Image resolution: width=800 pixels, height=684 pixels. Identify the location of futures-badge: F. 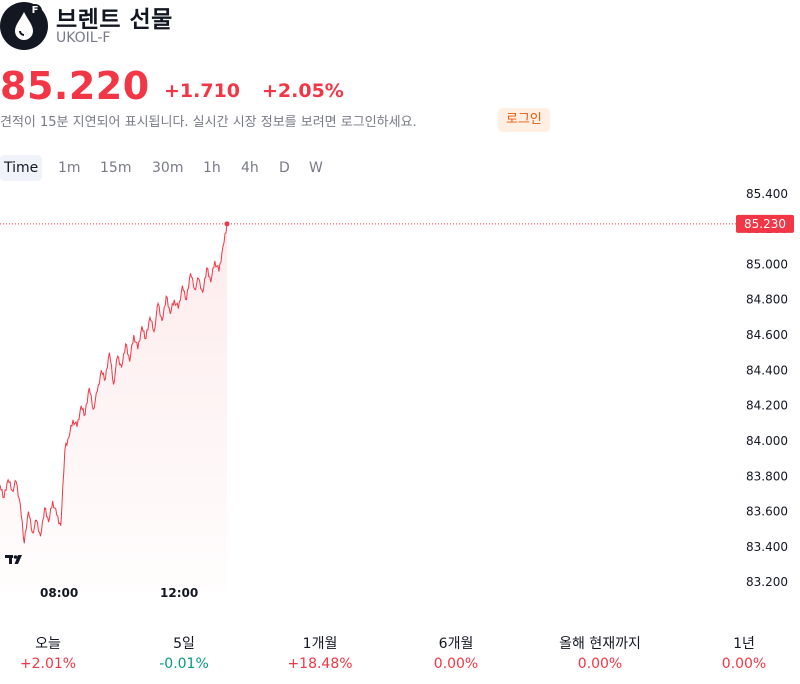
(35, 11).